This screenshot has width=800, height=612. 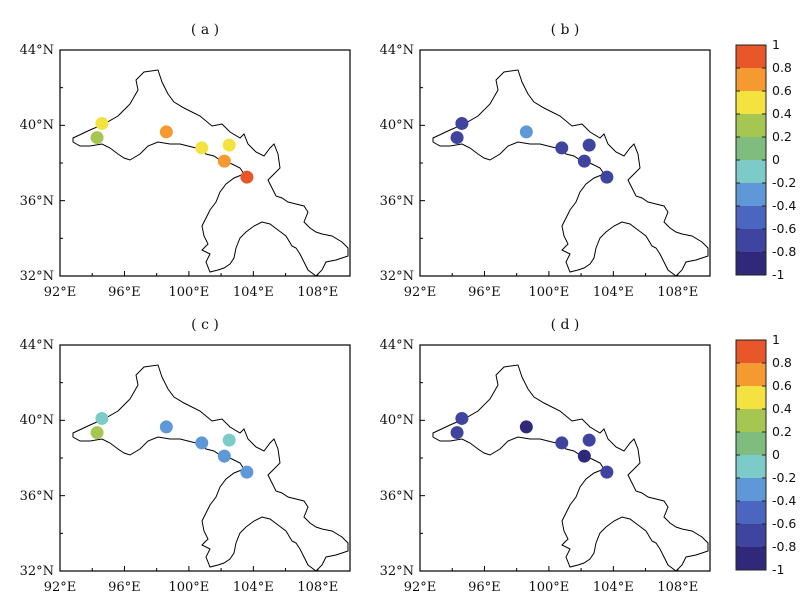 What do you see at coordinates (205, 325) in the screenshot?
I see `panel-title: ( c )` at bounding box center [205, 325].